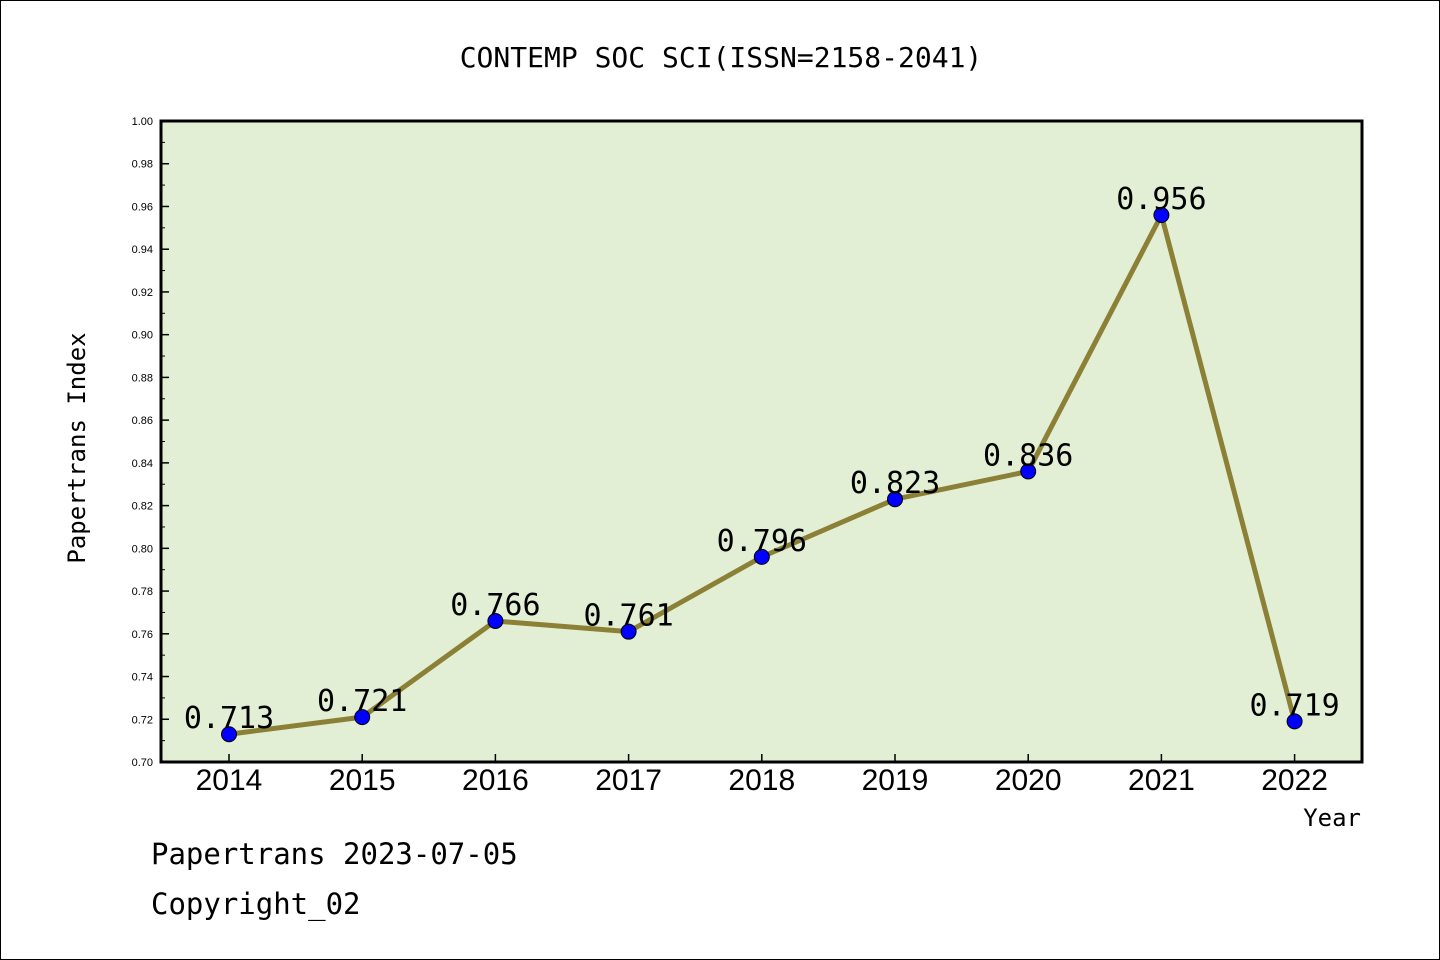 This screenshot has width=1440, height=960. I want to click on y-tick-label: 0.70, so click(142, 763).